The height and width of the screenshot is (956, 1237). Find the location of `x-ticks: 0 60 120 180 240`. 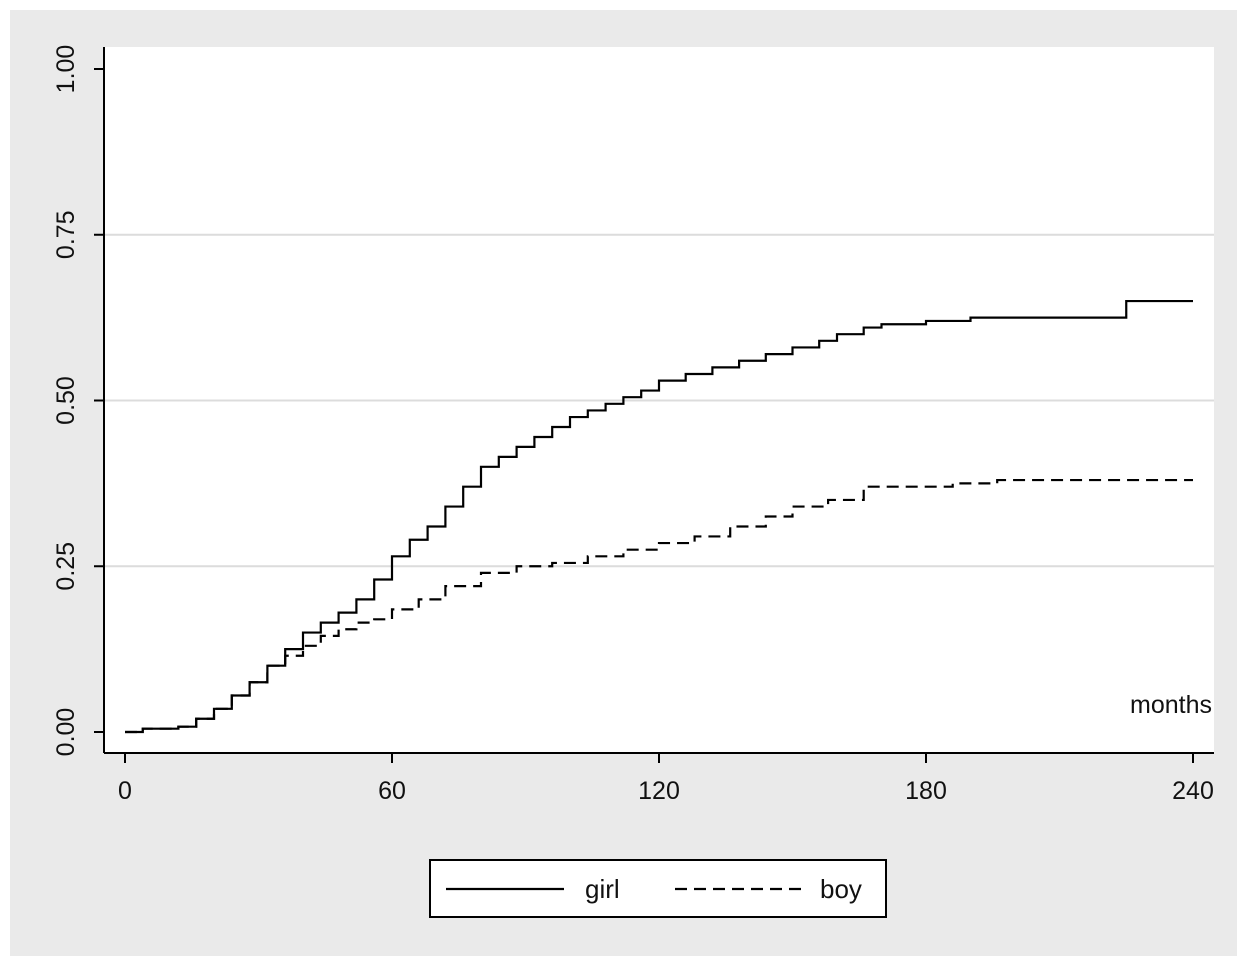

x-ticks: 0 60 120 180 240 is located at coordinates (666, 779).